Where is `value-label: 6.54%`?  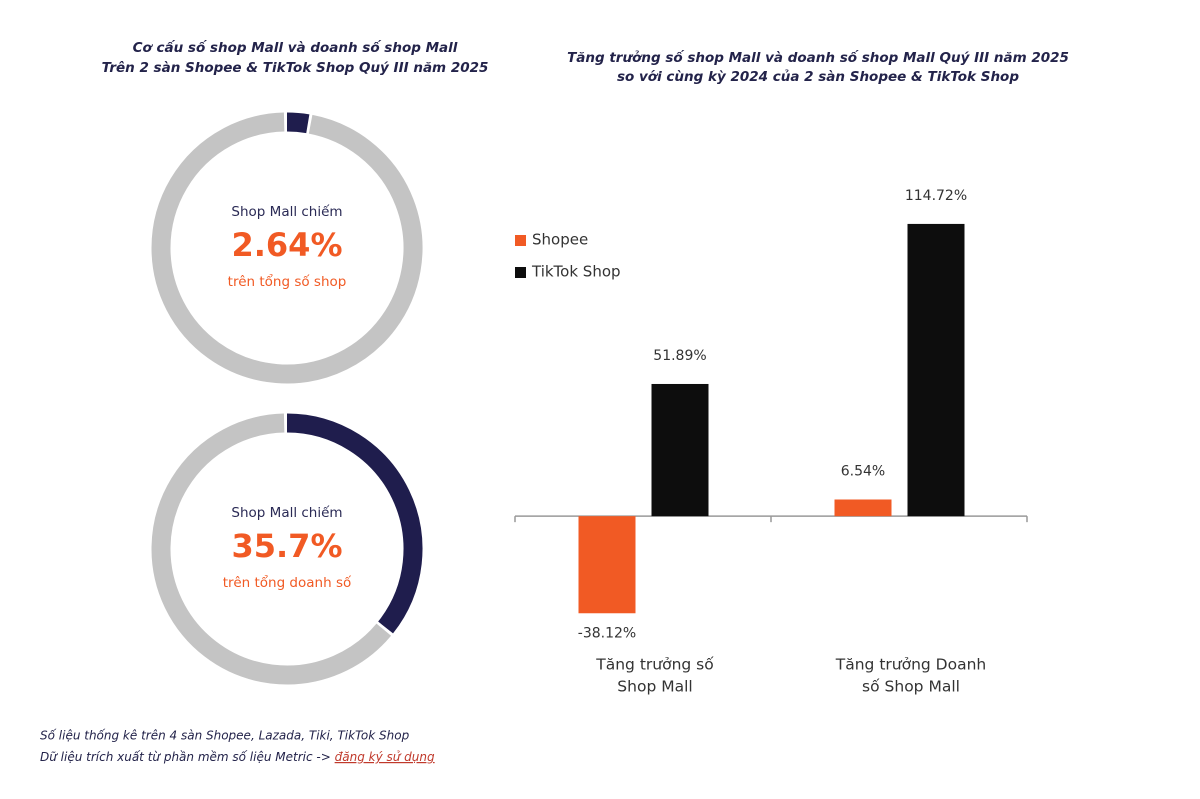 value-label: 6.54% is located at coordinates (863, 471).